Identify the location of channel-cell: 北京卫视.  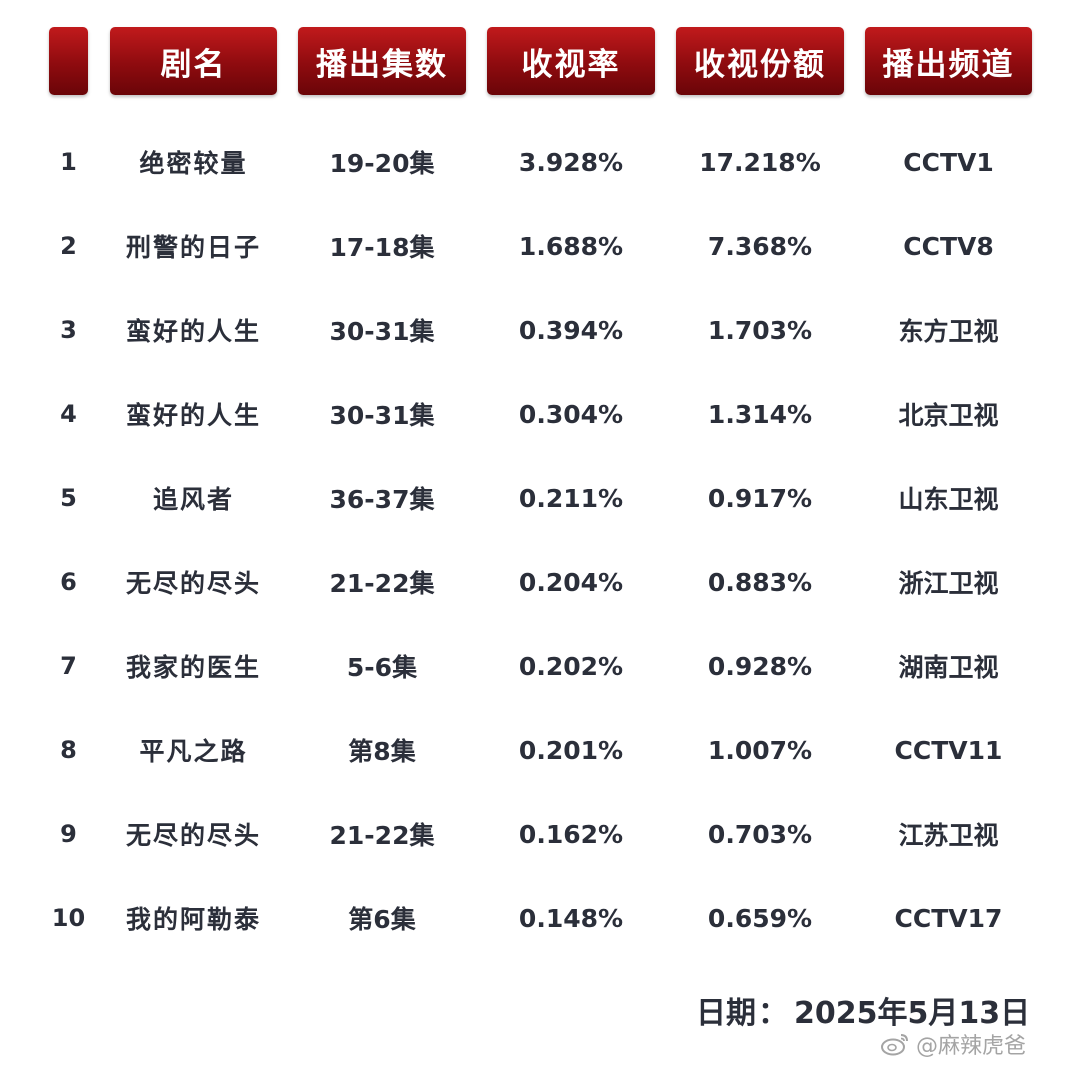
(948, 415).